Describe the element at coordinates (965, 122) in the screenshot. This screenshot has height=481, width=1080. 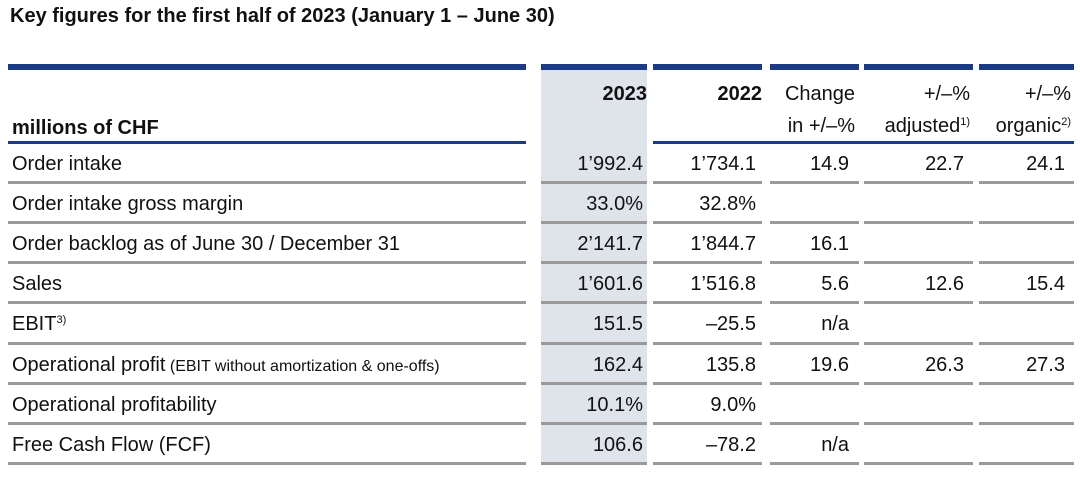
I see `footnote-marker: 1)` at that location.